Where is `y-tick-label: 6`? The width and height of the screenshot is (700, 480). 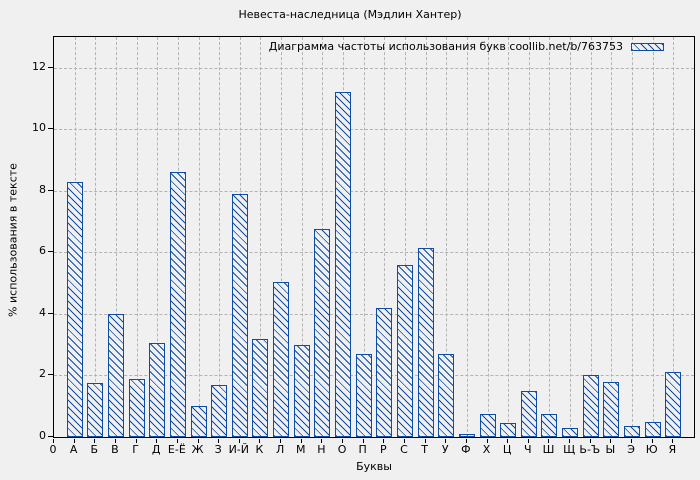
y-tick-label: 6 is located at coordinates (42, 251).